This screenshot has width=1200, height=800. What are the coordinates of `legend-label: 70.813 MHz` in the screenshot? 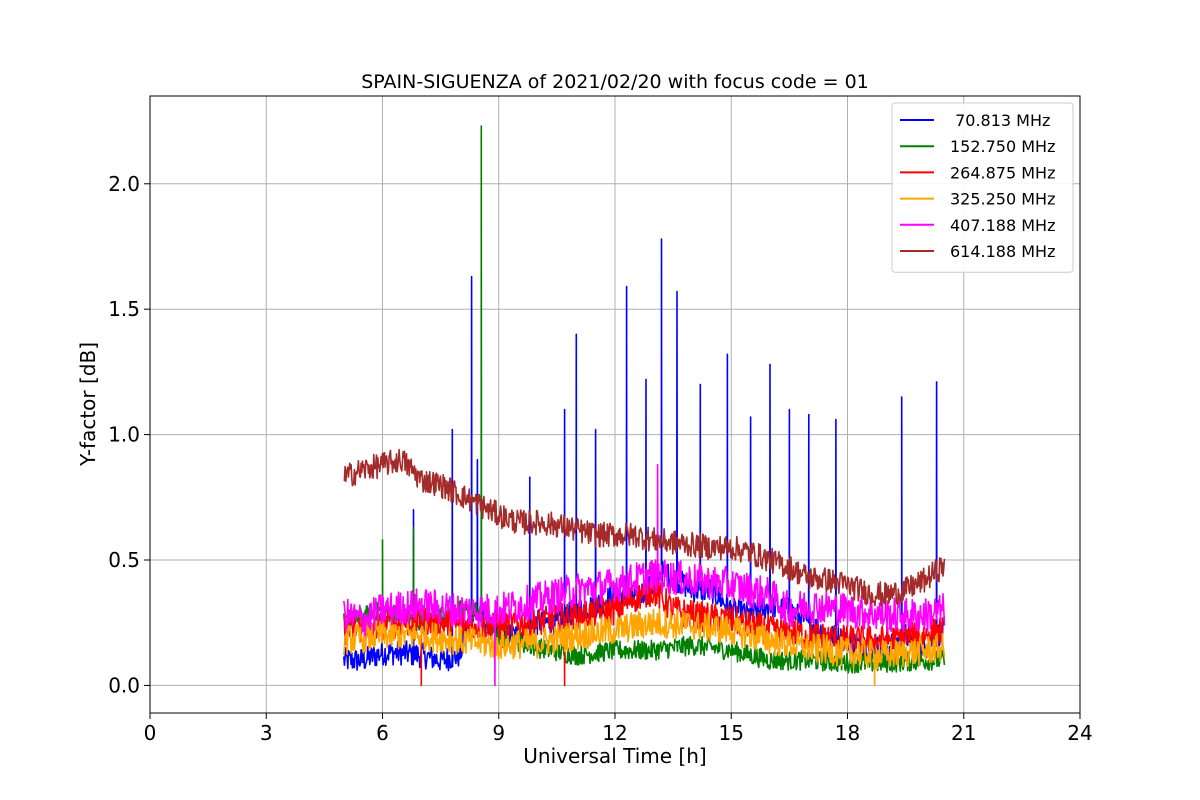 It's located at (1000, 120).